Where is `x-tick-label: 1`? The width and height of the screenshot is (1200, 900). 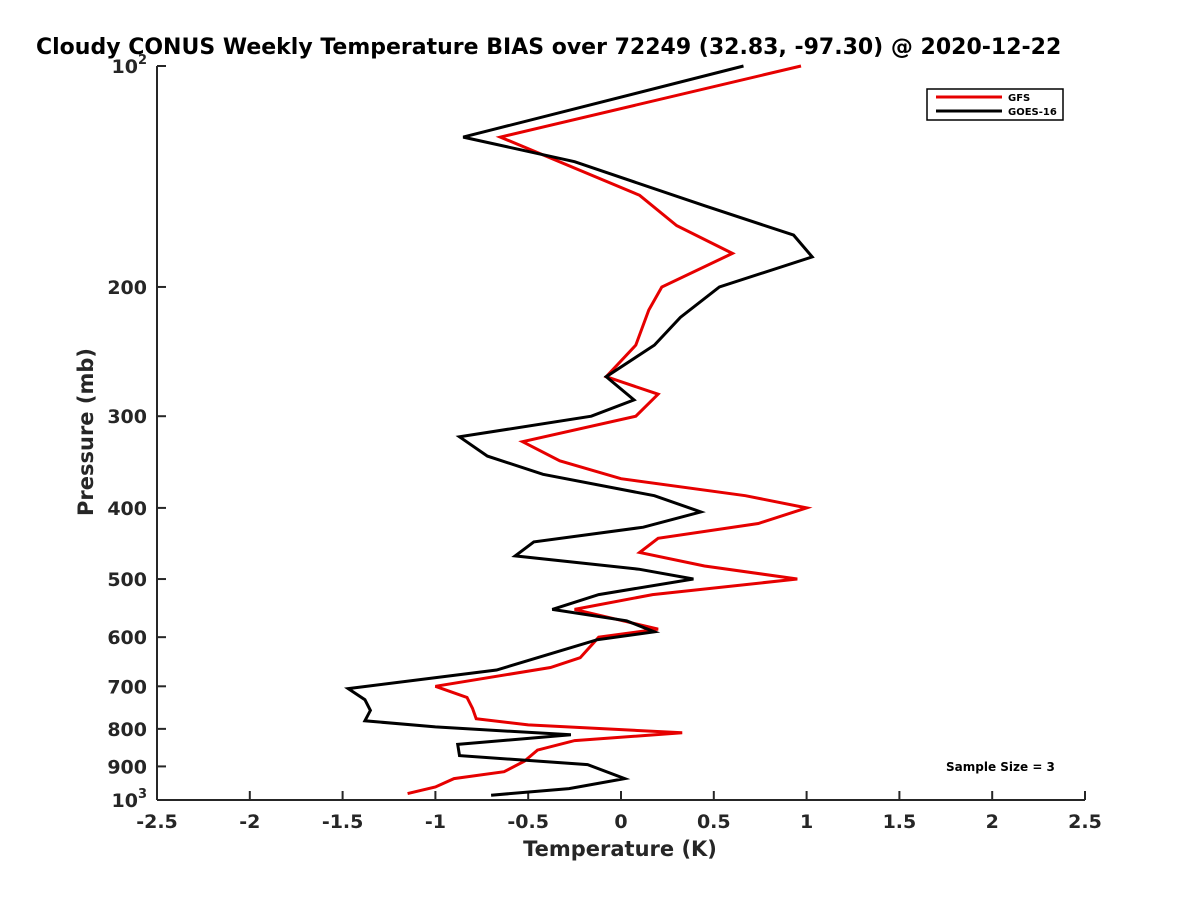 x-tick-label: 1 is located at coordinates (806, 822).